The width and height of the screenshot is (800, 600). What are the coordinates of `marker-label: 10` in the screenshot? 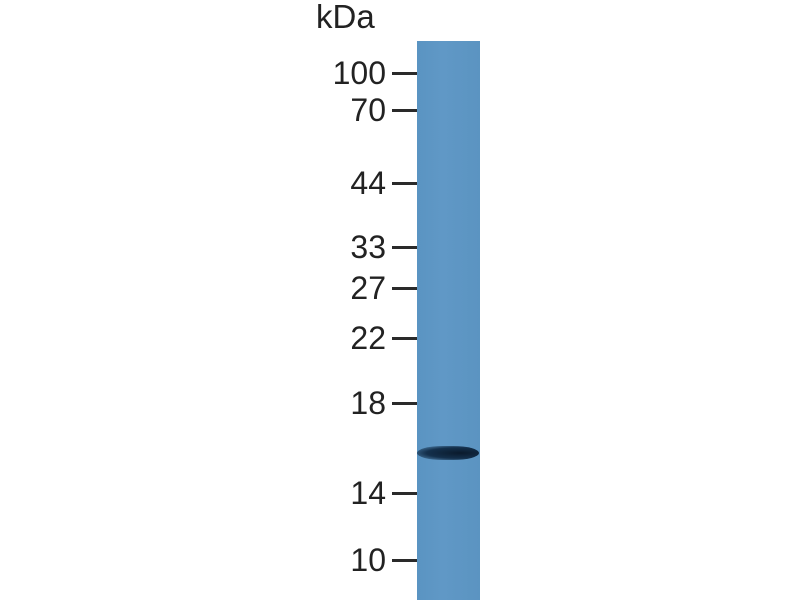 It's located at (368, 560).